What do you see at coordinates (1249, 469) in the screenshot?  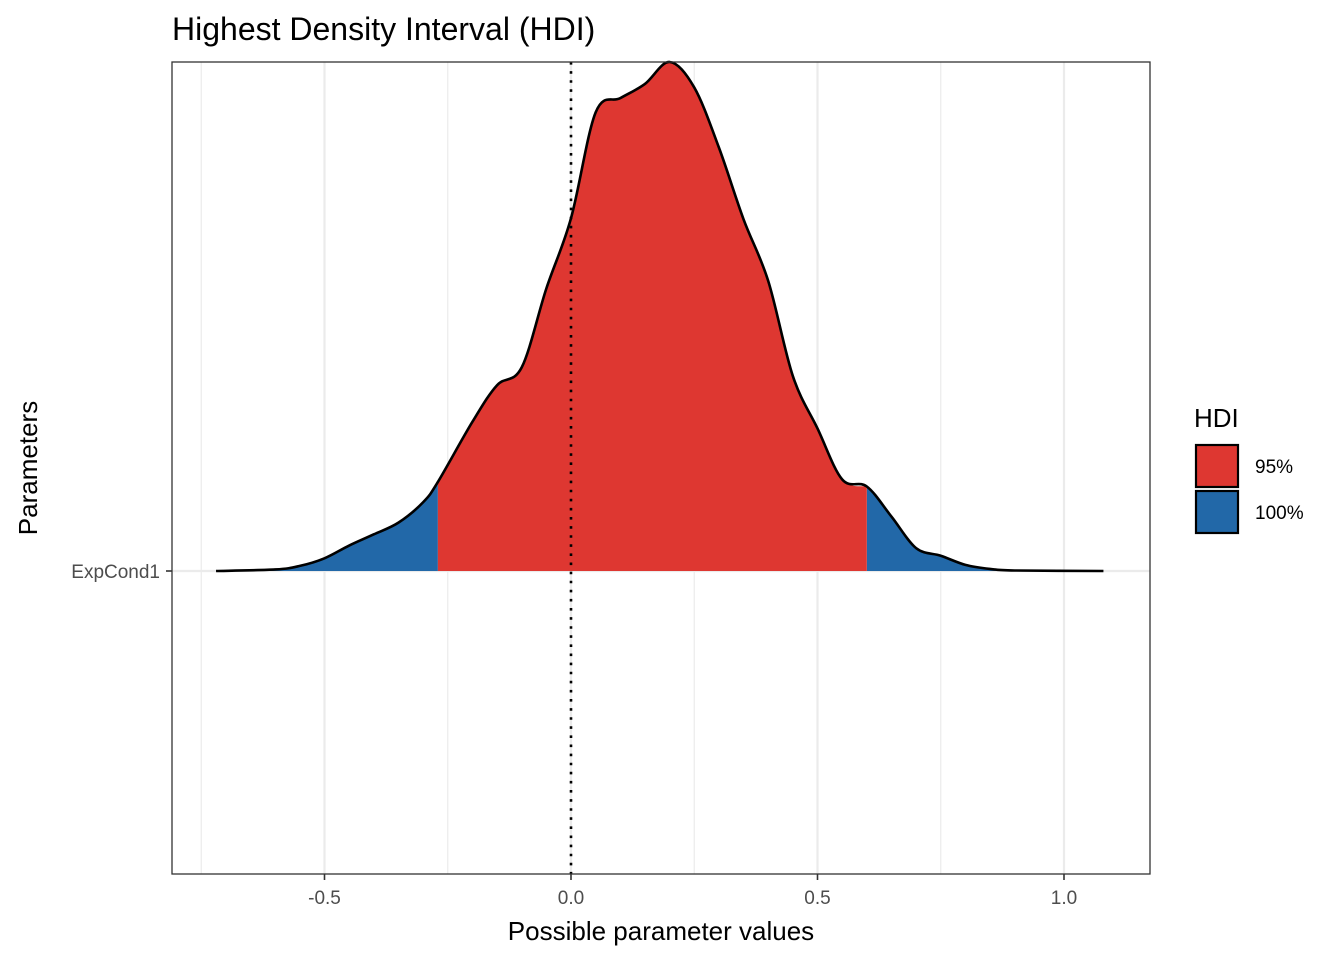 I see `legend: HDI 95% 100%` at bounding box center [1249, 469].